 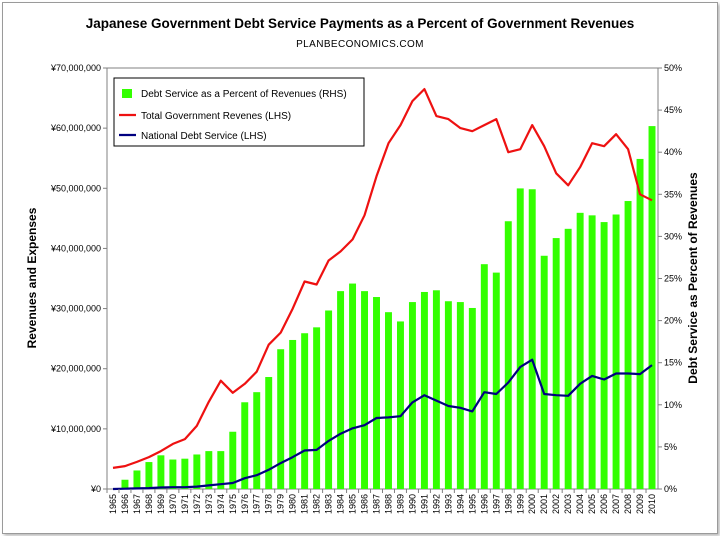 I want to click on x-tick-label: 1981, so click(x=305, y=504).